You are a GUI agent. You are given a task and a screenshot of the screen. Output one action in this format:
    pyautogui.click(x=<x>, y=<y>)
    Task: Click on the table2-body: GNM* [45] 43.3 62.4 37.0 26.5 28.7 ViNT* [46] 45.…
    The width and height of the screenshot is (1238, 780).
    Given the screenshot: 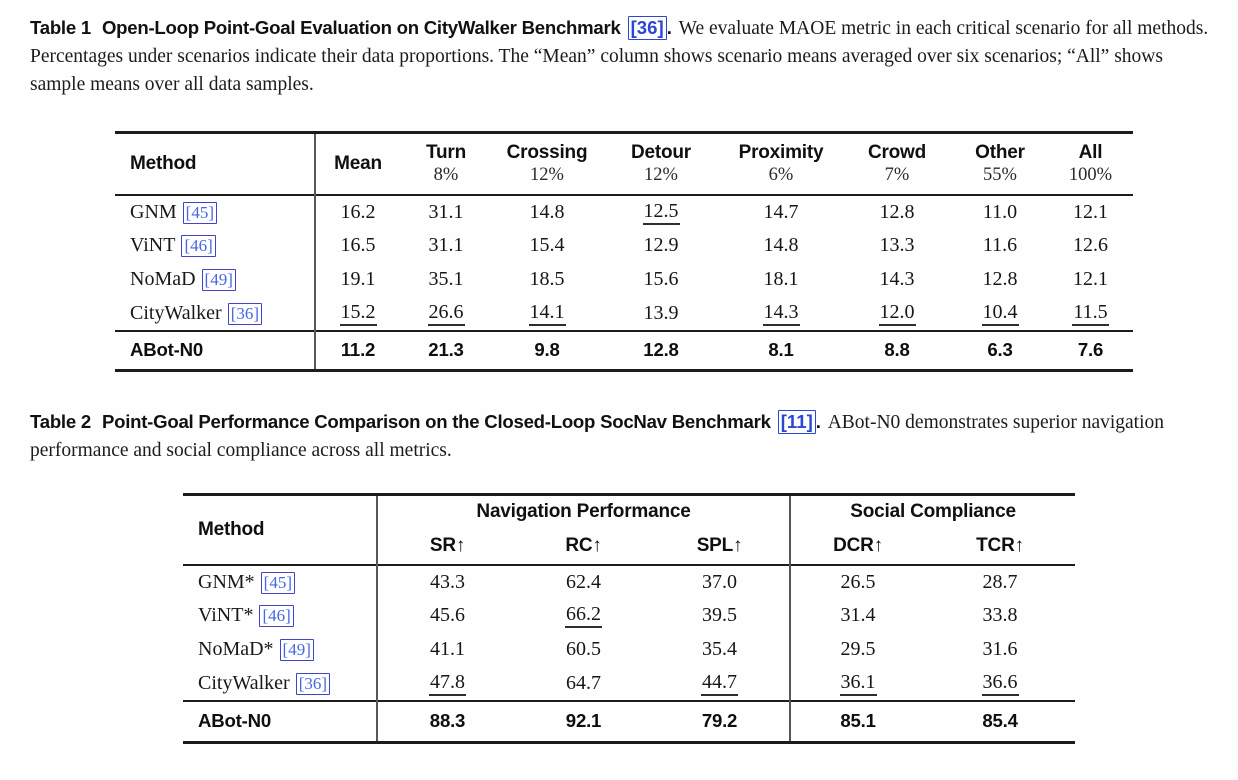 What is the action you would take?
    pyautogui.click(x=629, y=632)
    